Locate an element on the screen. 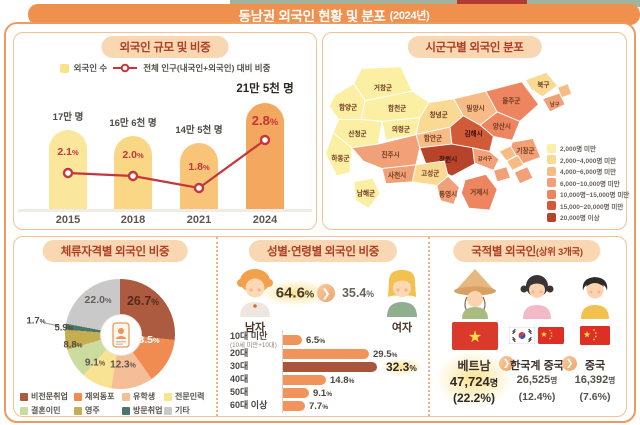 Image resolution: width=640 pixels, height=425 pixels. country-share-2: (12.4%) is located at coordinates (537, 397).